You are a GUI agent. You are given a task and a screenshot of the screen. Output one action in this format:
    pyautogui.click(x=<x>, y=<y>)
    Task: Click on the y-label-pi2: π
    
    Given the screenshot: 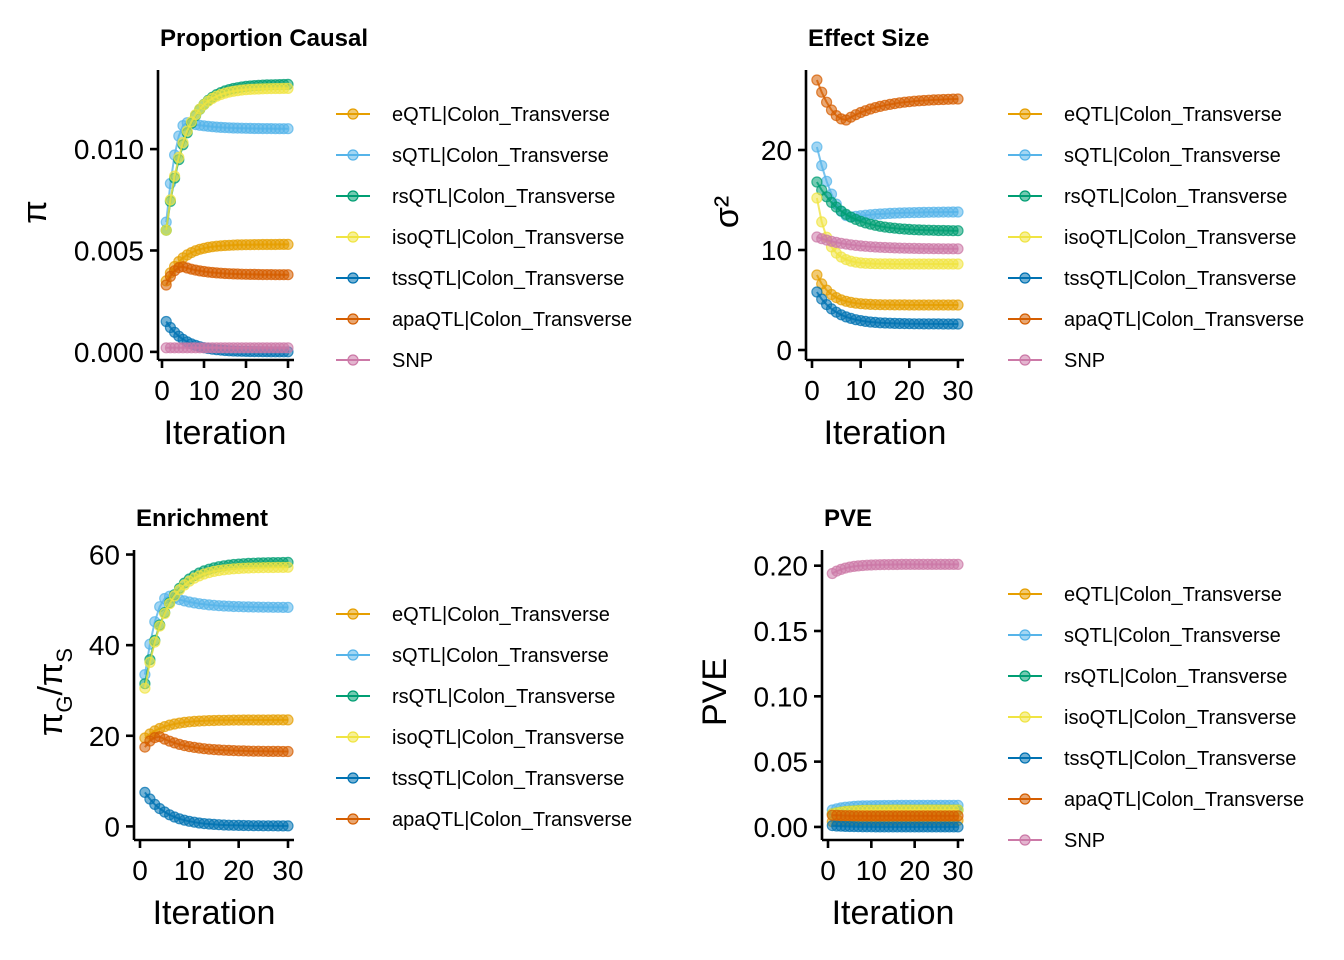 What is the action you would take?
    pyautogui.click(x=51, y=674)
    